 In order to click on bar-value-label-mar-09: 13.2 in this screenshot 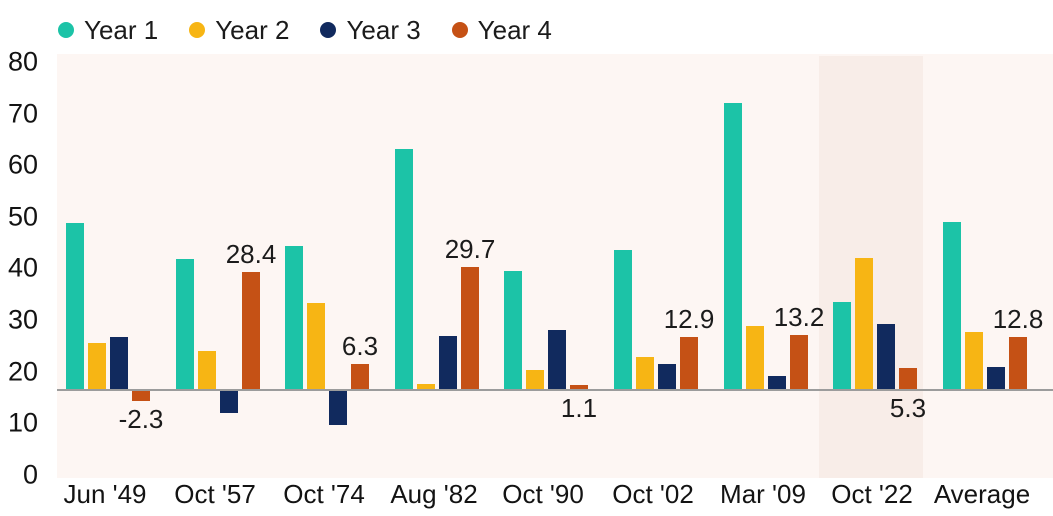, I will do `click(799, 317)`.